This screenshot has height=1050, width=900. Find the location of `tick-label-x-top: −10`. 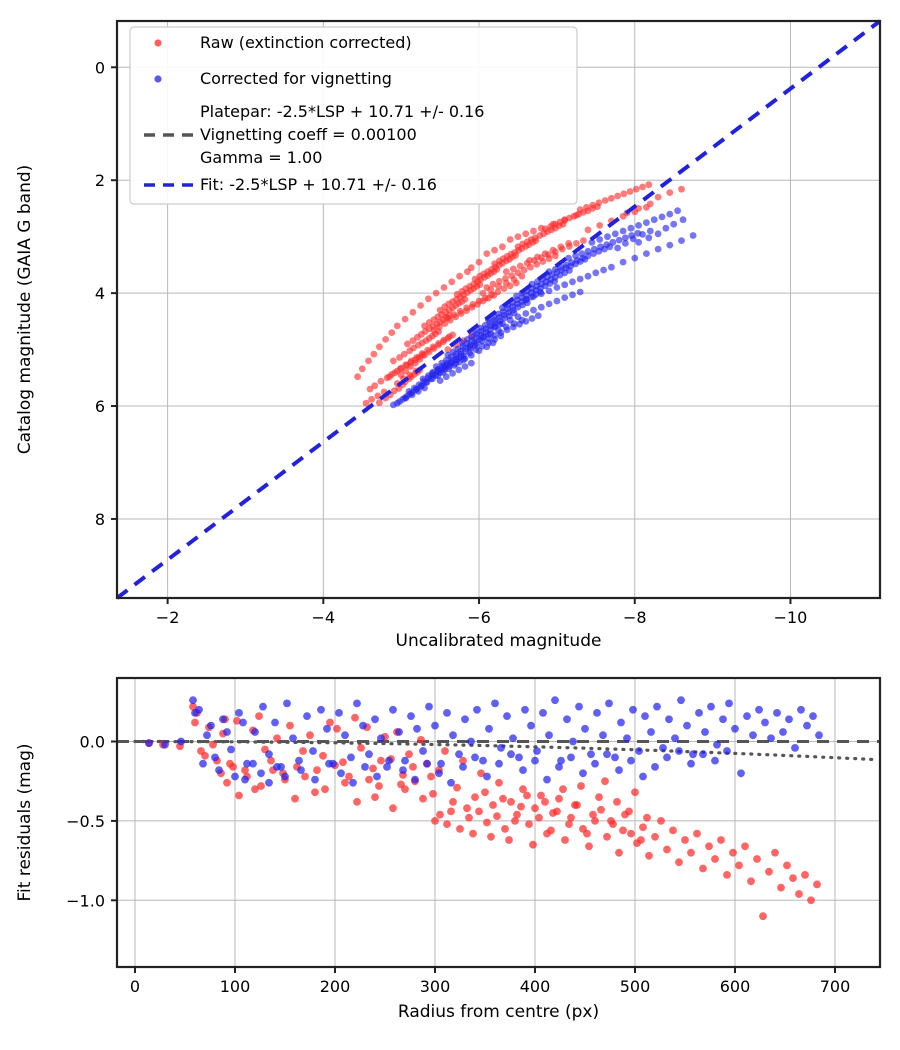

tick-label-x-top: −10 is located at coordinates (791, 617).